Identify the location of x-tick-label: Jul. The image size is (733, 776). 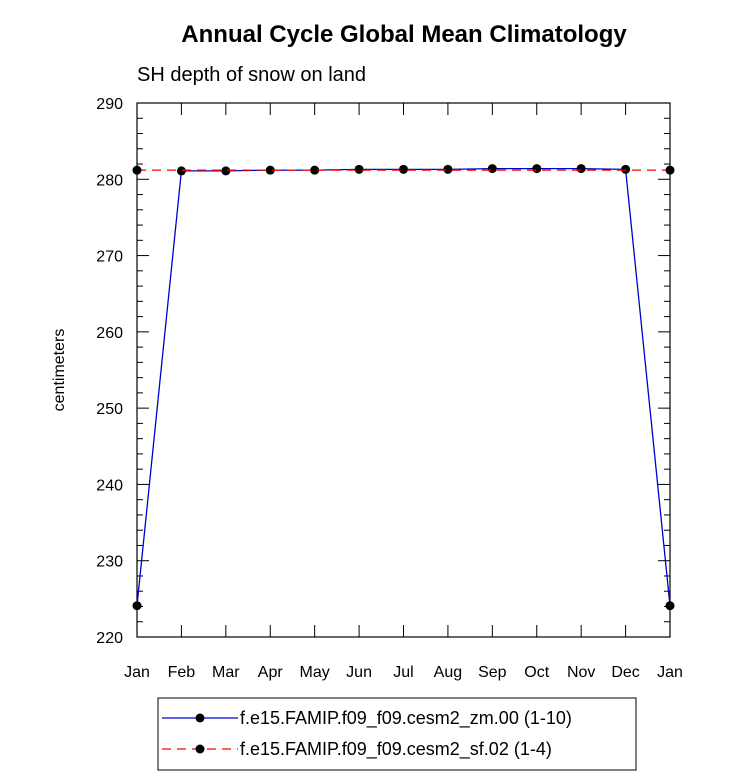
(403, 672).